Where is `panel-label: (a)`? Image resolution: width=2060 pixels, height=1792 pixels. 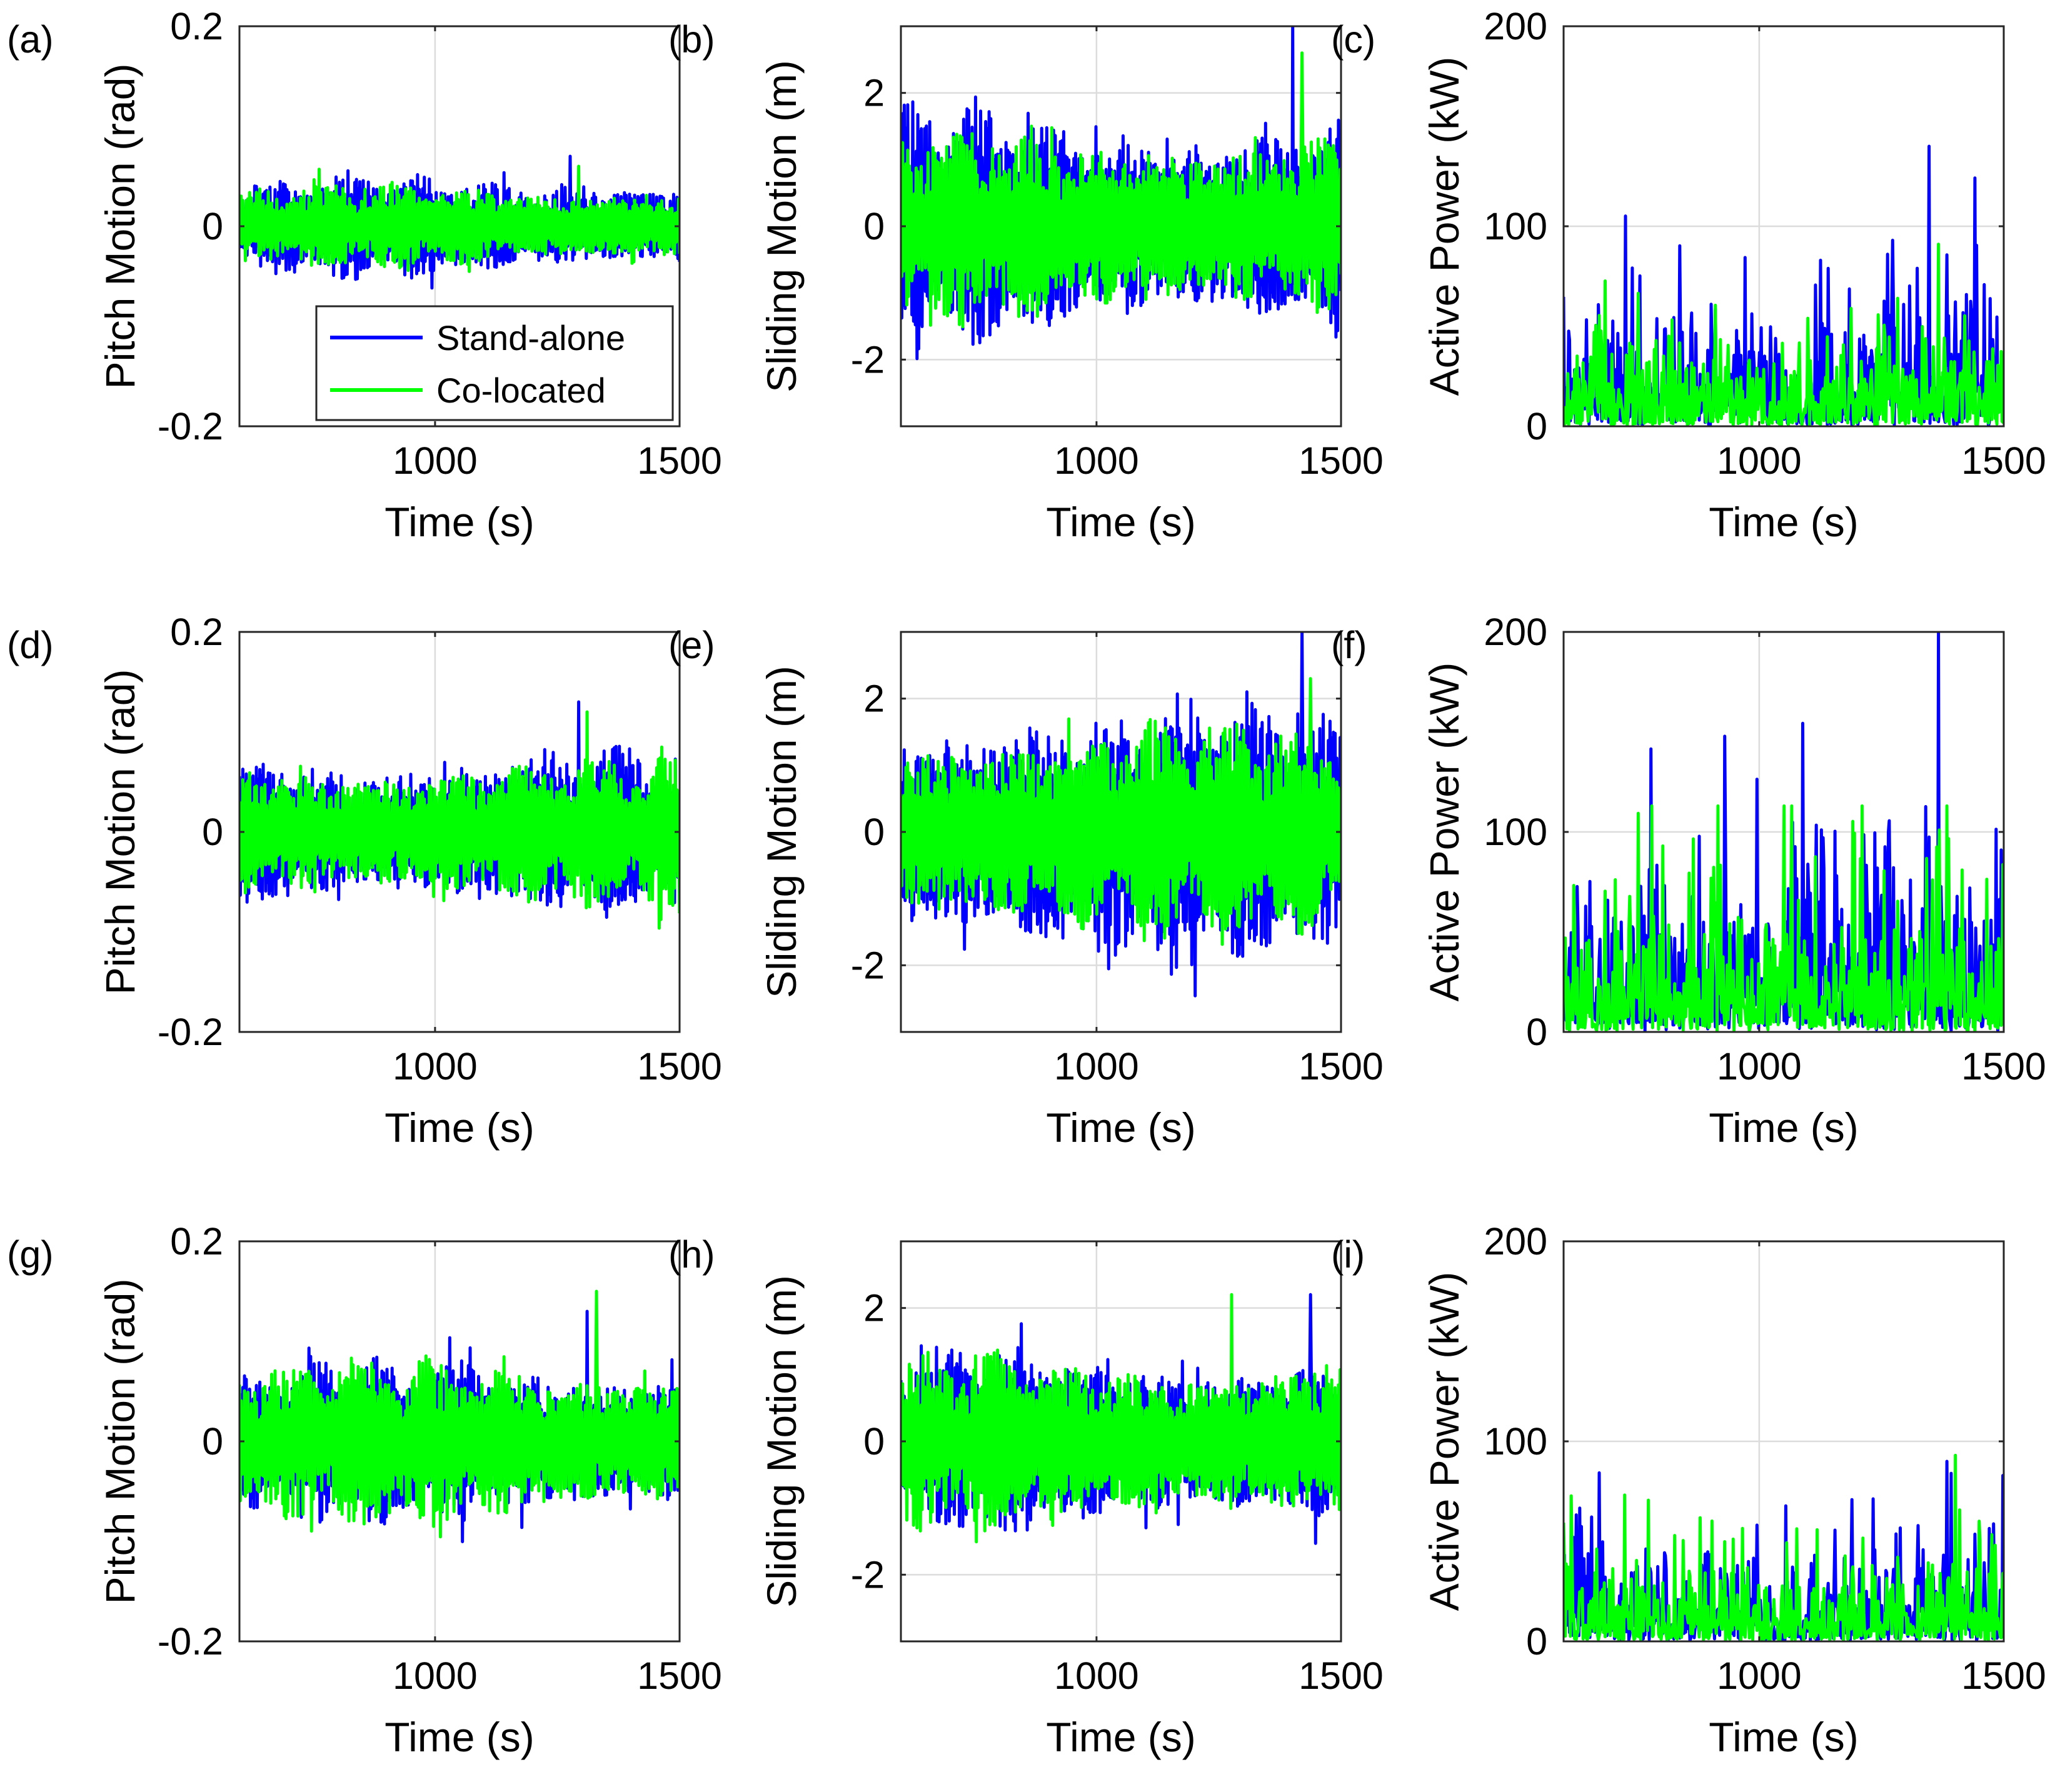 panel-label: (a) is located at coordinates (31, 39).